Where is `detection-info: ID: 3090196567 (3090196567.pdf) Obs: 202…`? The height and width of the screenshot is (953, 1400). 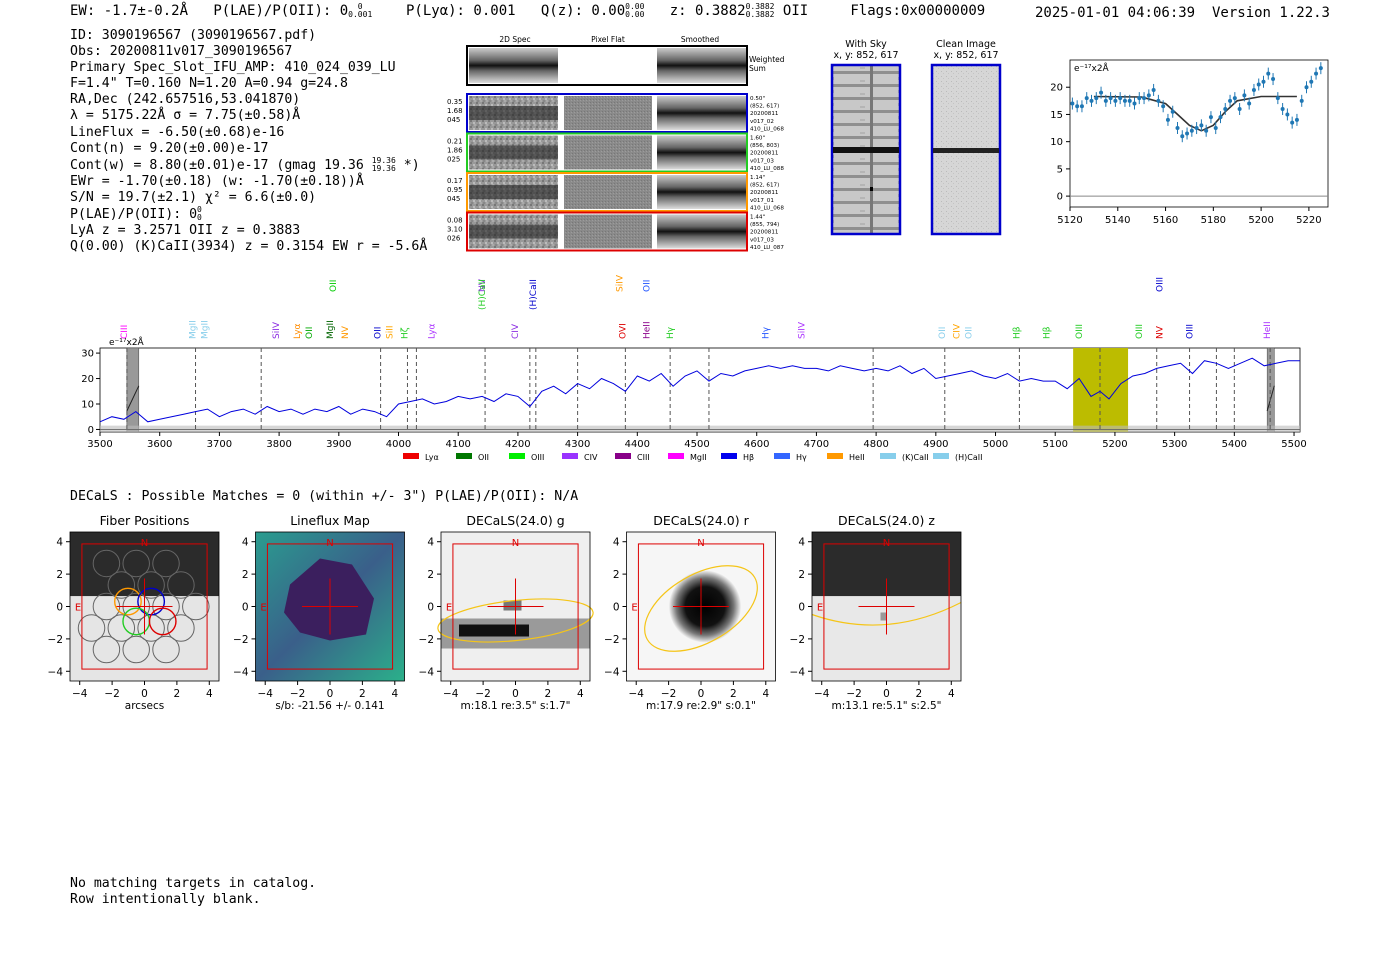 detection-info: ID: 3090196567 (3090196567.pdf) Obs: 202… is located at coordinates (248, 141).